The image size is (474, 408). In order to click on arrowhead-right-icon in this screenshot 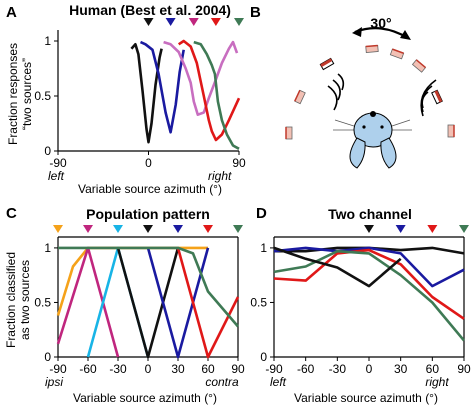, I will do `click(405, 35)`.